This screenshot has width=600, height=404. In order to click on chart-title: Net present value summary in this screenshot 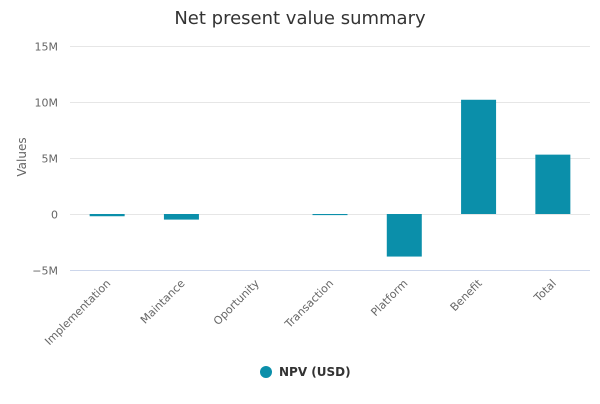, I will do `click(300, 18)`.